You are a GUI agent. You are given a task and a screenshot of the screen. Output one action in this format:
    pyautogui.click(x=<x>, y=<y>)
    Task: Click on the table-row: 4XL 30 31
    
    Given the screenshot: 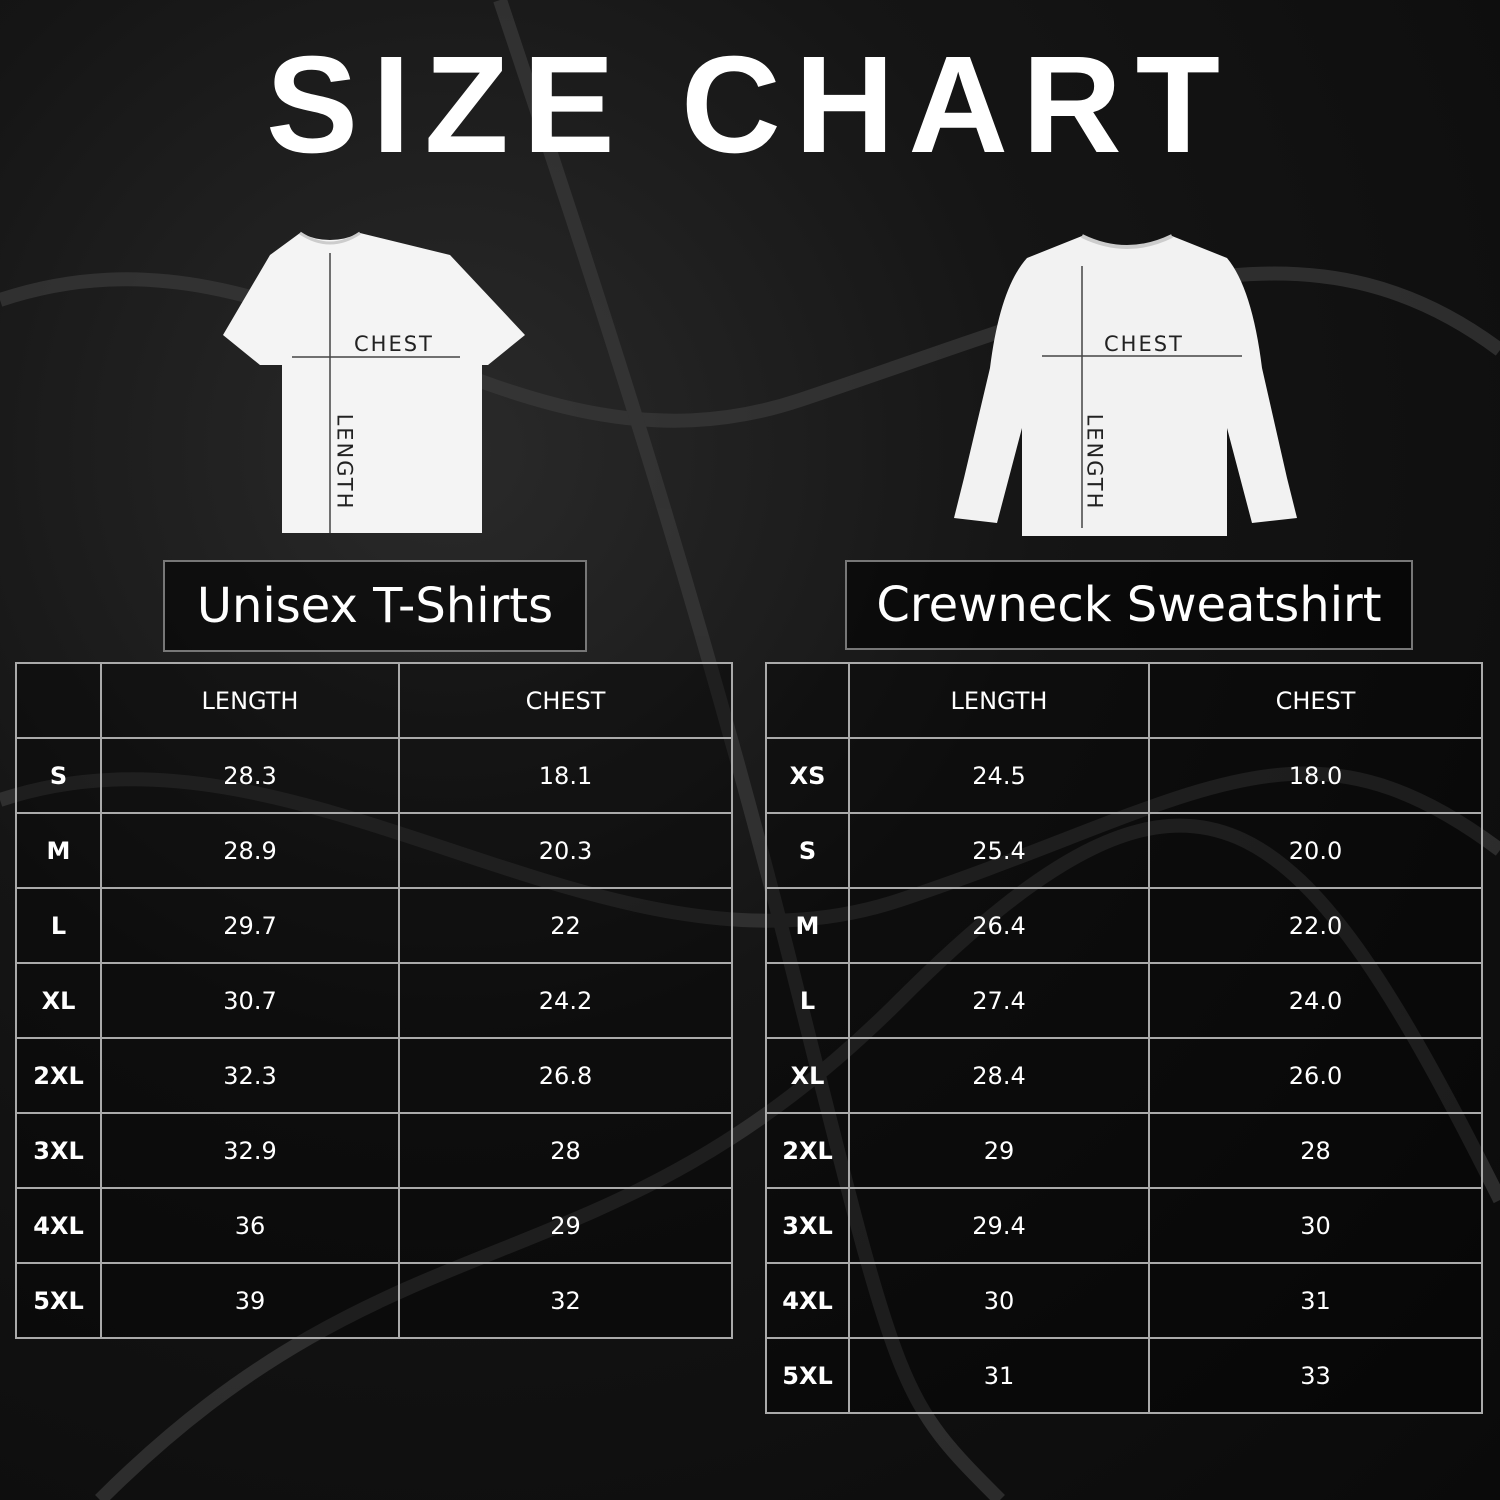 What is the action you would take?
    pyautogui.click(x=1124, y=1300)
    